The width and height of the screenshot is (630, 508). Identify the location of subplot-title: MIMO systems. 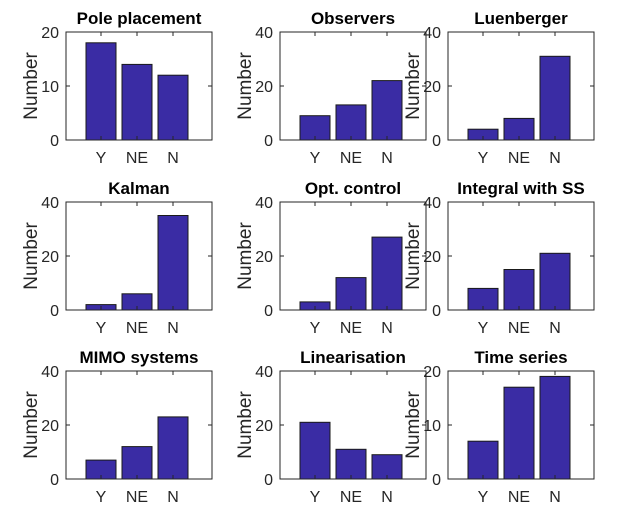
(138, 357).